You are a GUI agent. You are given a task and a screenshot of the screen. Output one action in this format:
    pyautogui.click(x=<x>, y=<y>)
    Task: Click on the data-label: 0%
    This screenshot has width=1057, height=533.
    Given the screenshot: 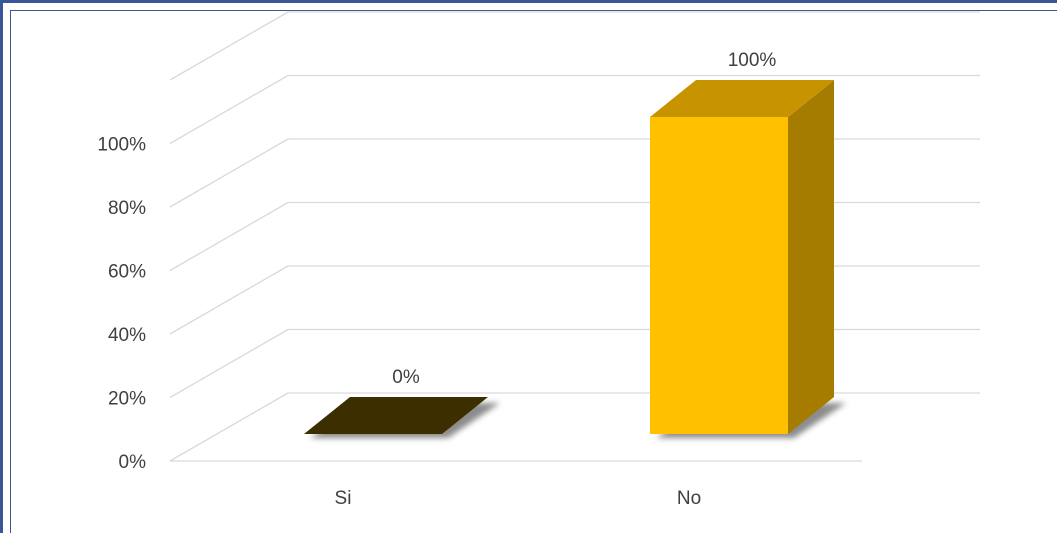 What is the action you would take?
    pyautogui.click(x=406, y=377)
    